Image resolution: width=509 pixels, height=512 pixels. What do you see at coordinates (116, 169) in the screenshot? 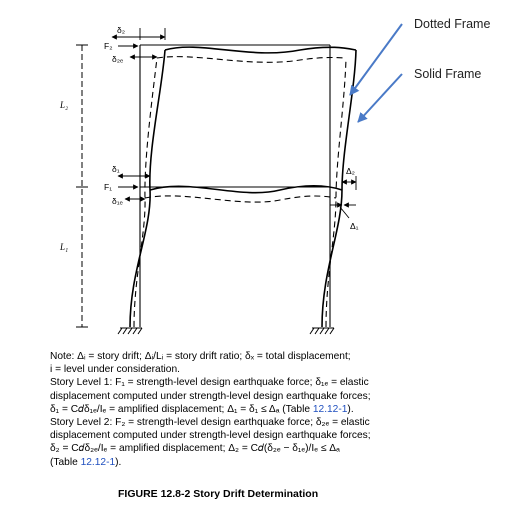
I see `delta1-label: δ₁` at bounding box center [116, 169].